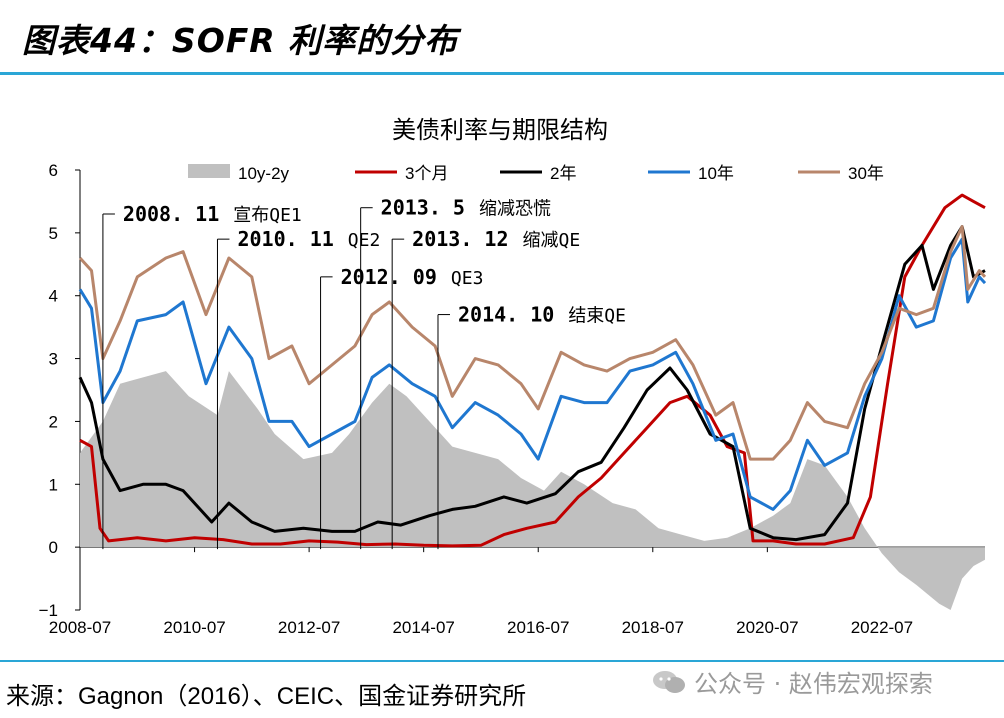  Describe the element at coordinates (53, 547) in the screenshot. I see `y-tick-label: 0` at that location.